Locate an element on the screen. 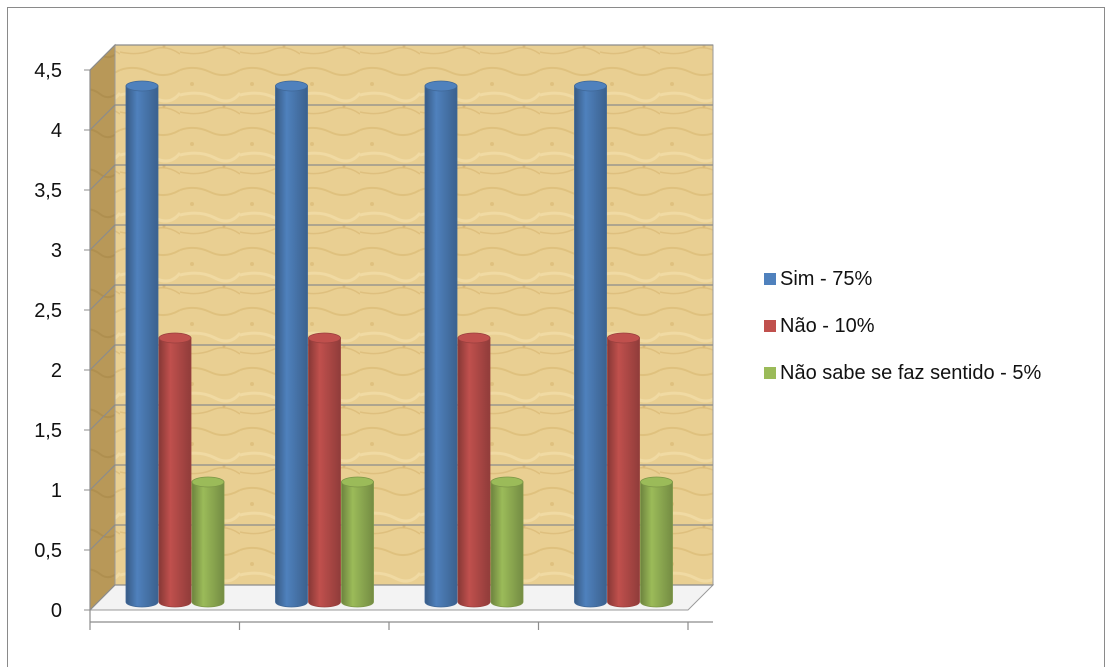  y-tick-label: 0 is located at coordinates (56, 611).